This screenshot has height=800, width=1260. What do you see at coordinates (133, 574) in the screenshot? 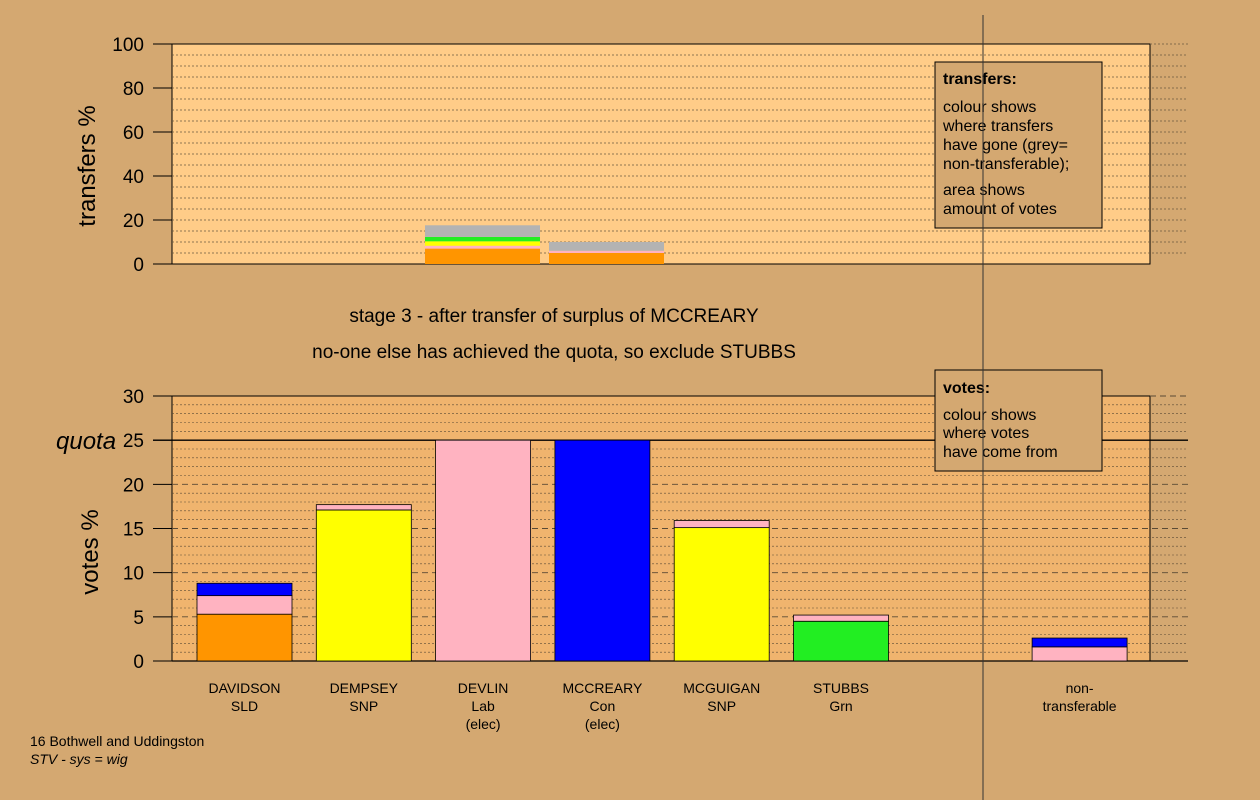
I see `votes-y-tick-label: 10` at bounding box center [133, 574].